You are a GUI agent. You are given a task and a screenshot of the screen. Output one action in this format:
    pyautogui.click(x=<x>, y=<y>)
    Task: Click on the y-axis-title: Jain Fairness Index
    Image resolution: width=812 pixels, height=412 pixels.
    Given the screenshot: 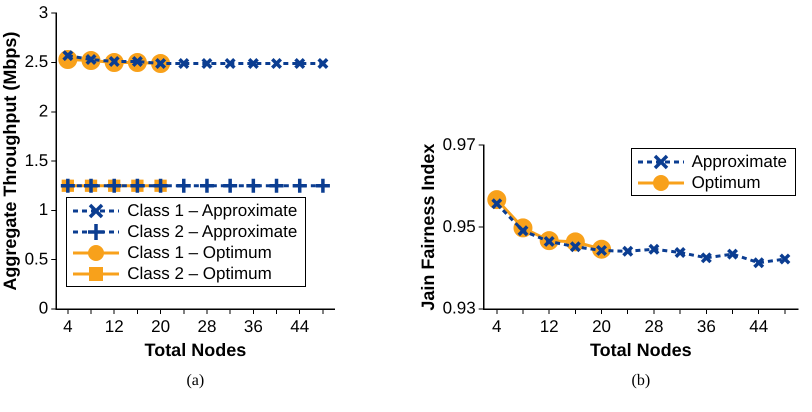 What is the action you would take?
    pyautogui.click(x=428, y=227)
    